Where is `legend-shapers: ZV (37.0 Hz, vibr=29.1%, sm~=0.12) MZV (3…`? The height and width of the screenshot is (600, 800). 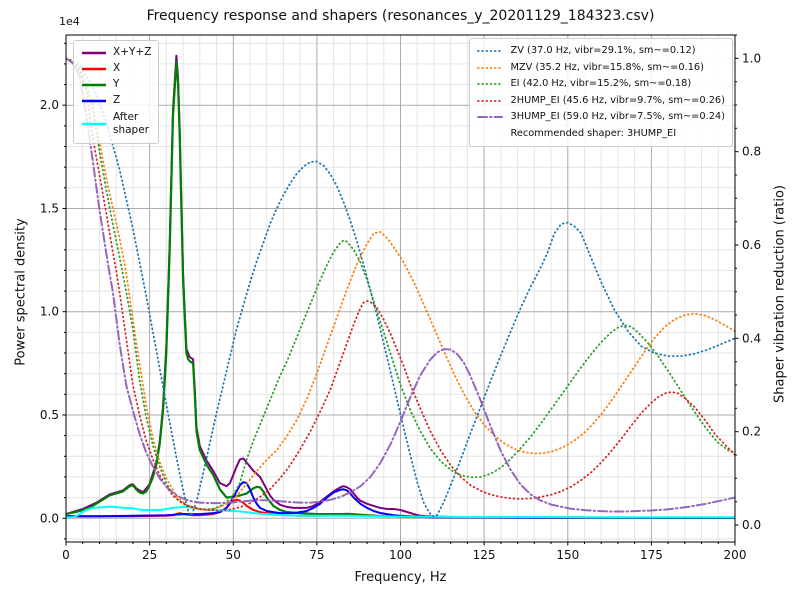 legend-shapers: ZV (37.0 Hz, vibr=29.1%, sm~=0.12) MZV (3… is located at coordinates (601, 92).